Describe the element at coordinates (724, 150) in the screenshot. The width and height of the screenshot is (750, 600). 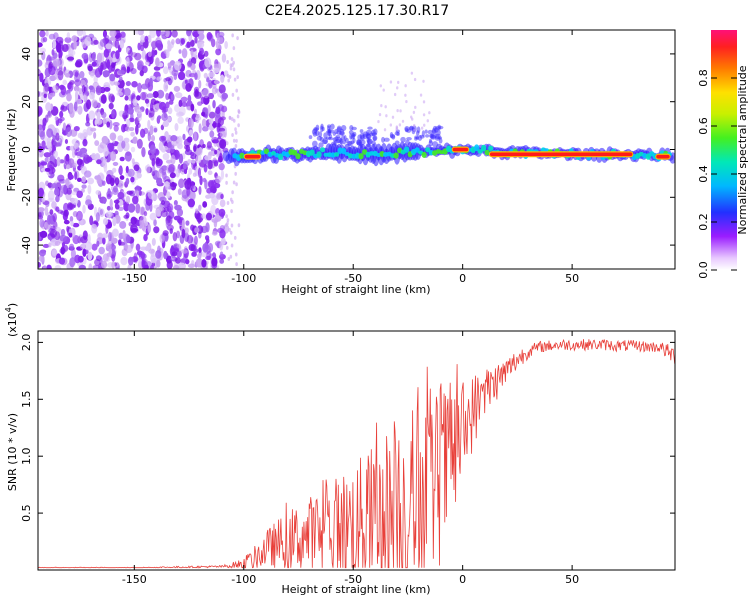
I see `colorbar-gradient` at that location.